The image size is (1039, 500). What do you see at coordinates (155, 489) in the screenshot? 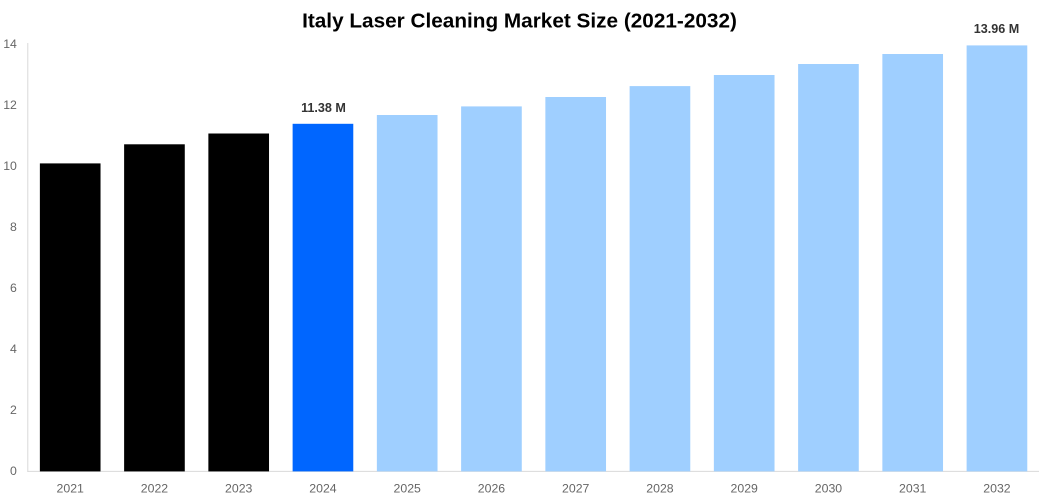
I see `svg-text: 2022` at bounding box center [155, 489].